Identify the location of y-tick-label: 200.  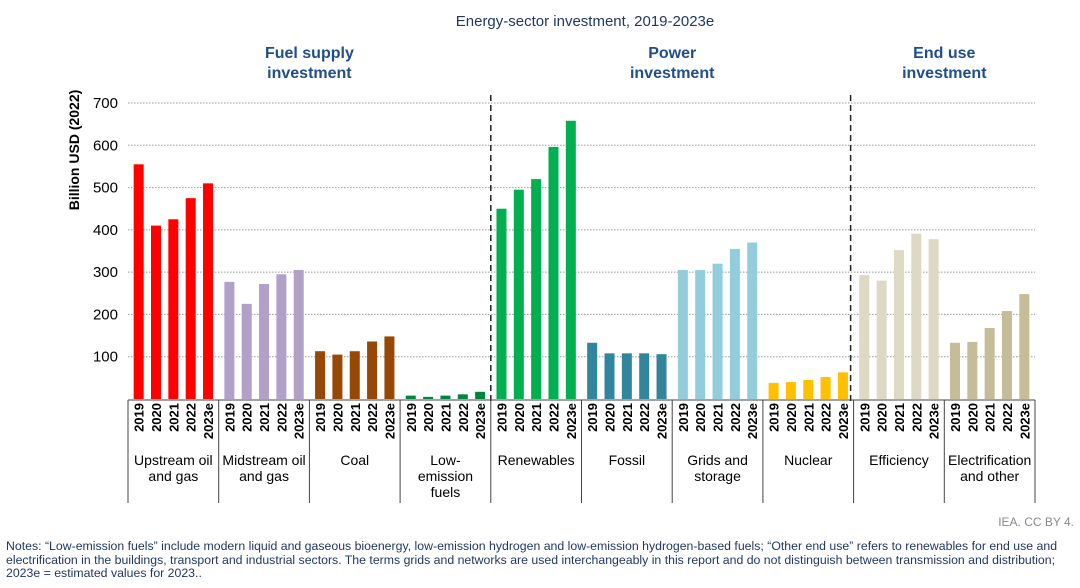
(105, 314).